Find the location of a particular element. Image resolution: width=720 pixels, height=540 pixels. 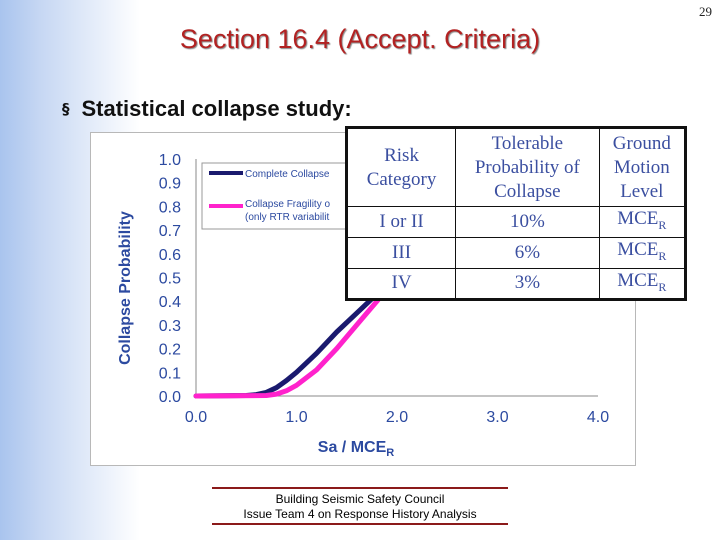

x-tick-label: 4.0 is located at coordinates (598, 417).